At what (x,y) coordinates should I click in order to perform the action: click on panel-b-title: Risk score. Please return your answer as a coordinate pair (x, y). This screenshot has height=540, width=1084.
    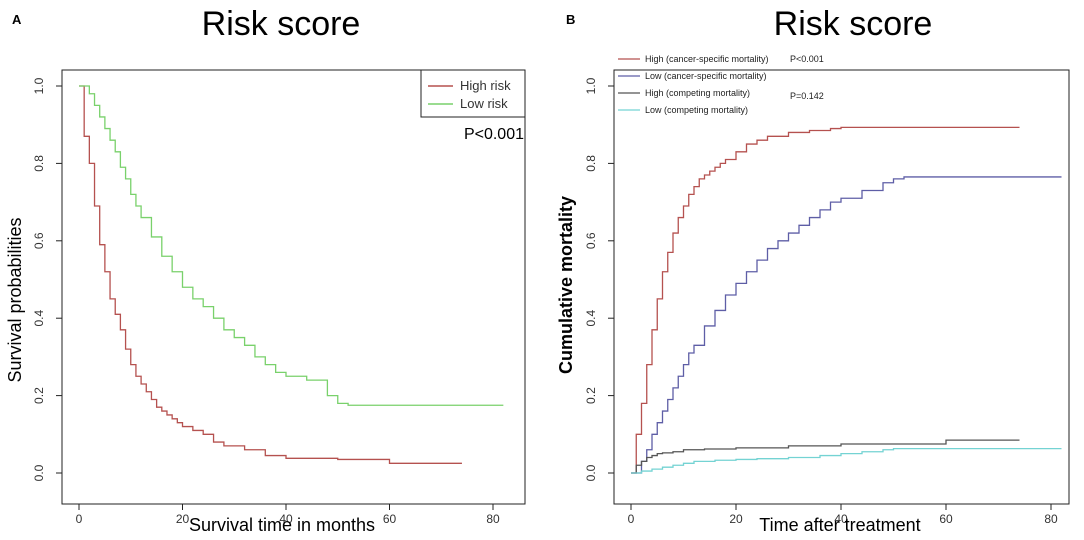
    Looking at the image, I should click on (853, 24).